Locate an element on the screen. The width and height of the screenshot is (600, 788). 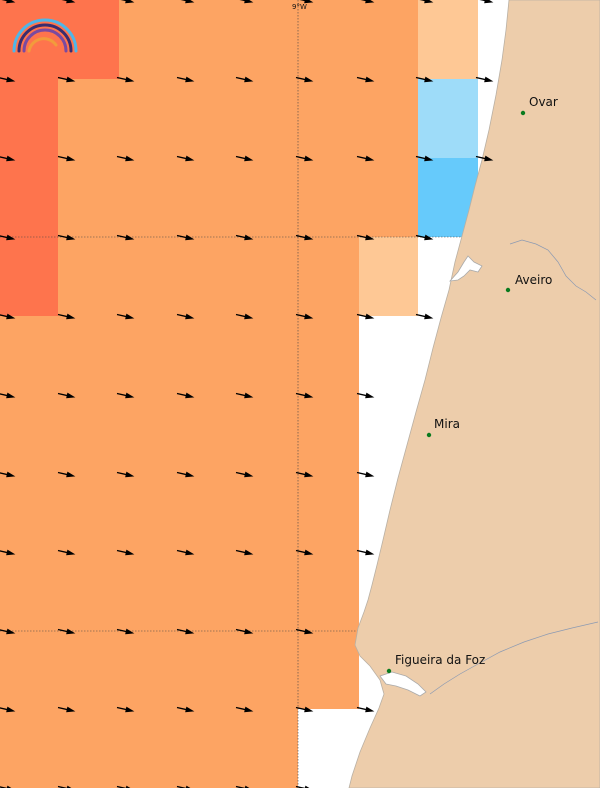
mondego-boundary is located at coordinates (514, 658).